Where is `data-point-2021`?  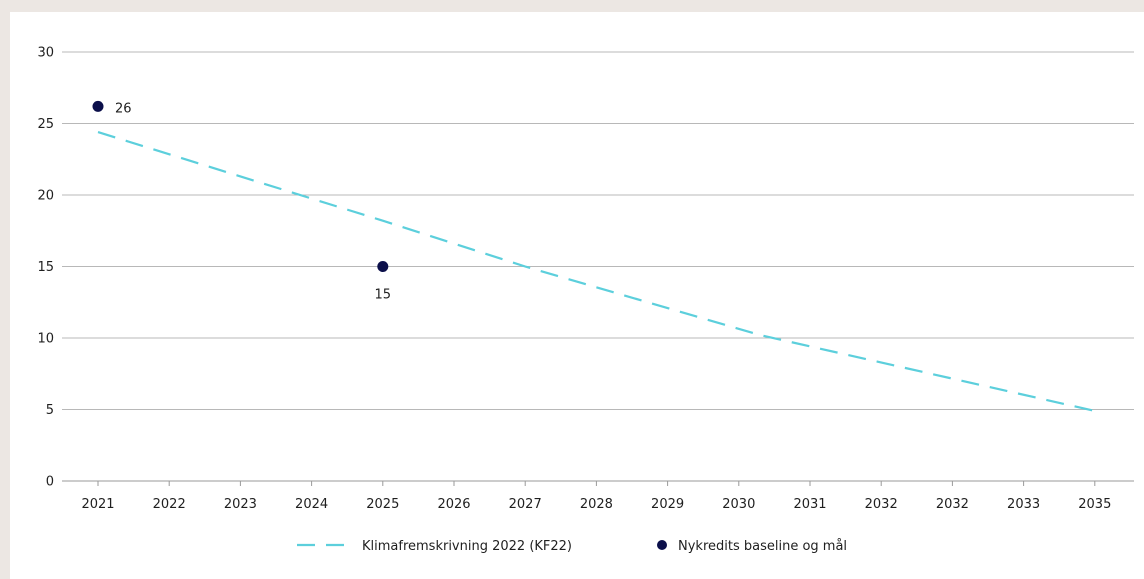 data-point-2021 is located at coordinates (98, 106).